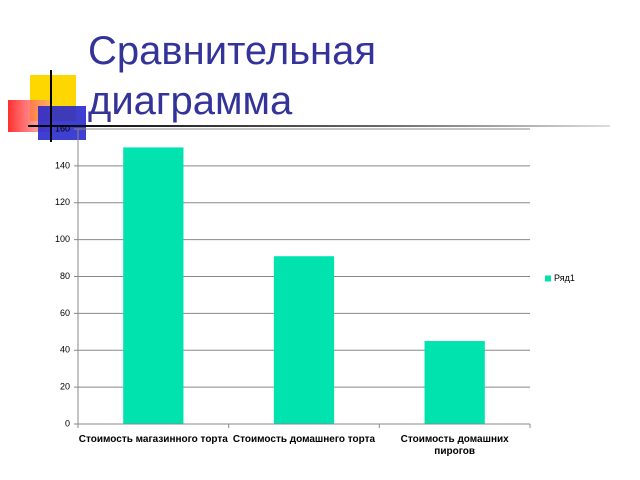 The image size is (640, 480). I want to click on legend-label: Ряд1, so click(564, 278).